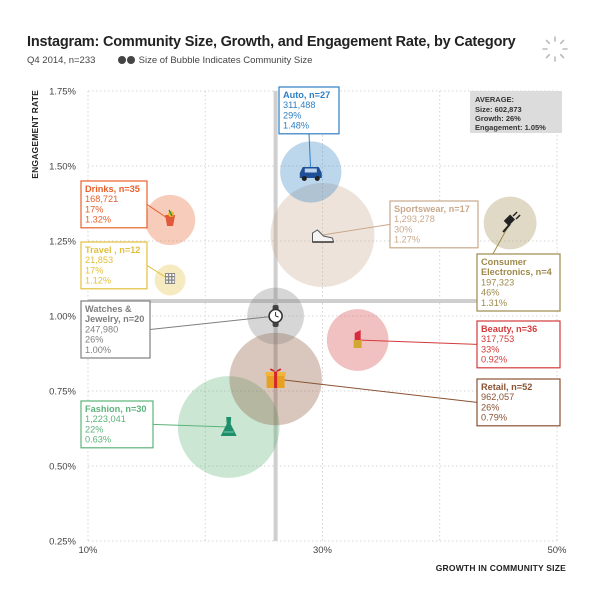 This screenshot has height=591, width=603. I want to click on label-value: 317,753, so click(497, 339).